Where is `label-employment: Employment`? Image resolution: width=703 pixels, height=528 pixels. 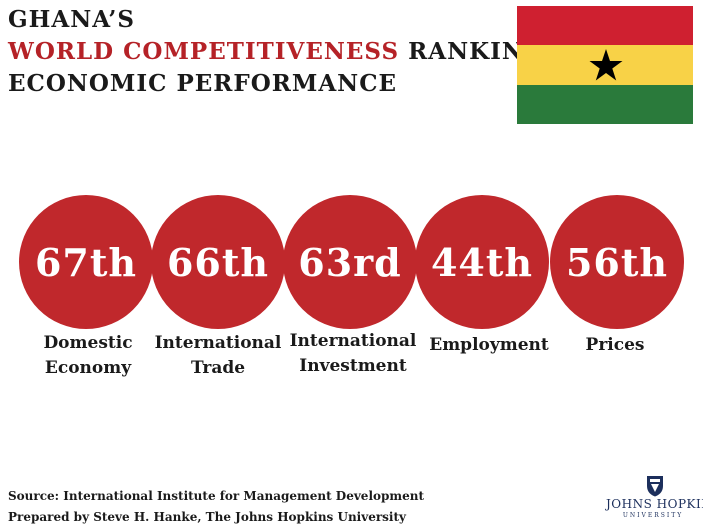
label-employment: Employment is located at coordinates (489, 345).